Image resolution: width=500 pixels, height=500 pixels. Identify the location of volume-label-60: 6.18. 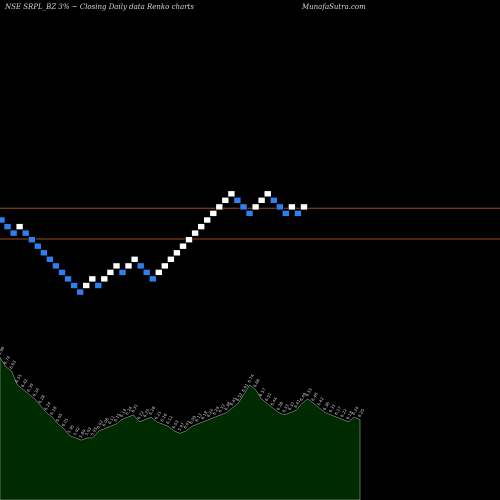
(349, 415).